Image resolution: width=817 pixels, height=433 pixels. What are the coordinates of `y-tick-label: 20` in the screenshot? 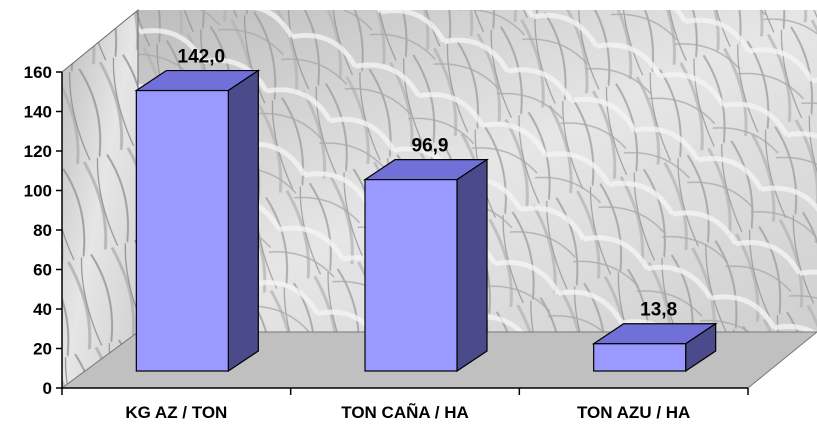 It's located at (42, 349).